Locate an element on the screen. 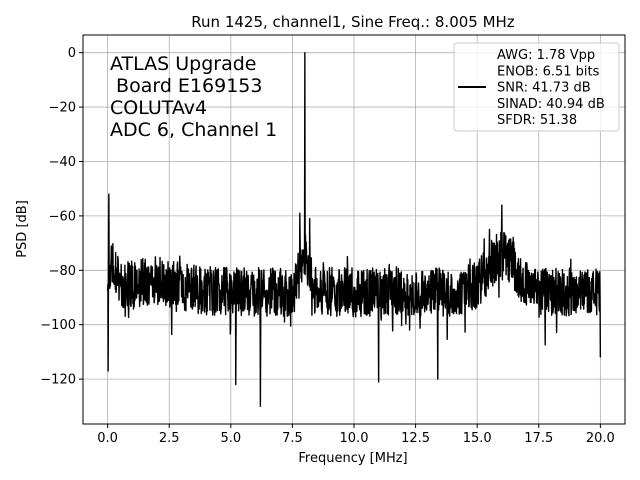 This screenshot has width=640, height=480. x-axis-label: Frequency [MHz] is located at coordinates (352, 458).